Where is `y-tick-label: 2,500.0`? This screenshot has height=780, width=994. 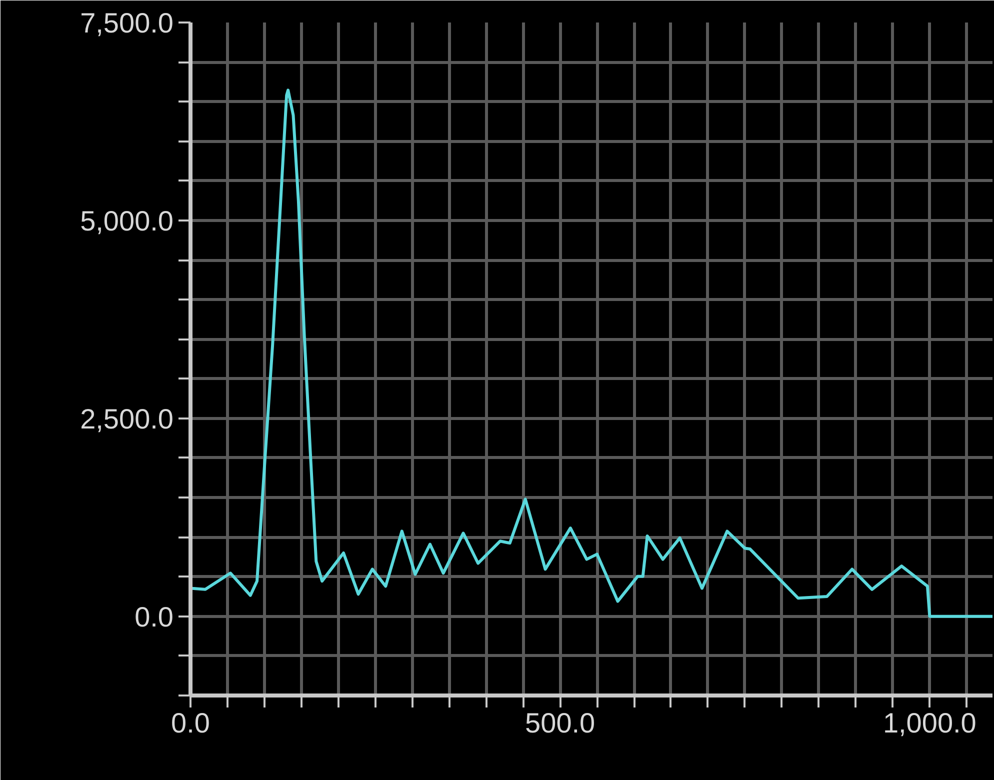
y-tick-label: 2,500.0 is located at coordinates (127, 418).